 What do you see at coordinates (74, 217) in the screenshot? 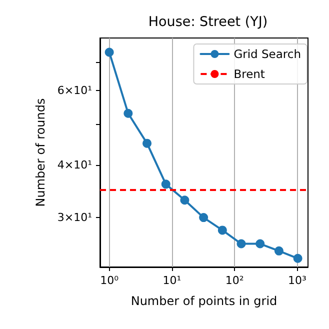
I see `y-tick-label: 3×10¹` at bounding box center [74, 217].